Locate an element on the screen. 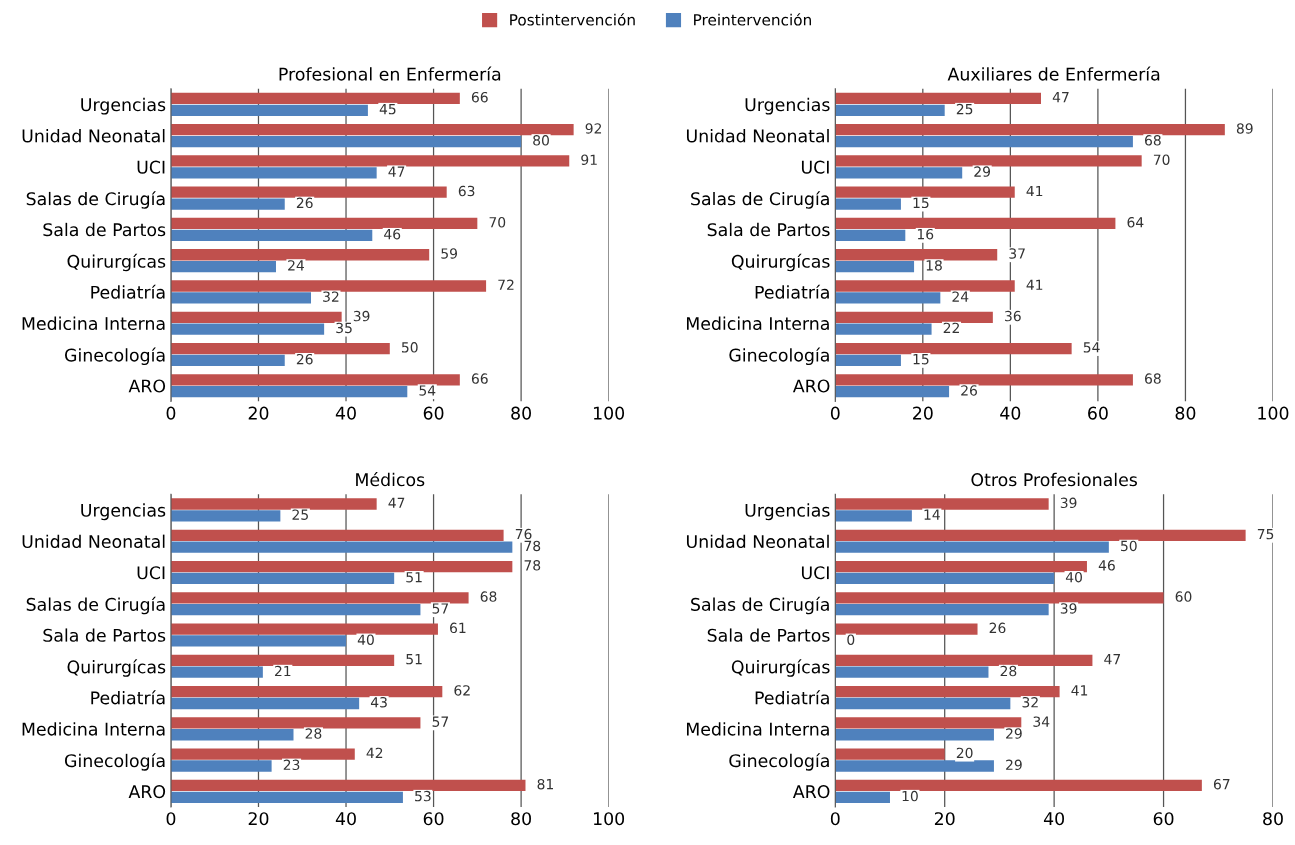  data-label: 14 is located at coordinates (932, 514).